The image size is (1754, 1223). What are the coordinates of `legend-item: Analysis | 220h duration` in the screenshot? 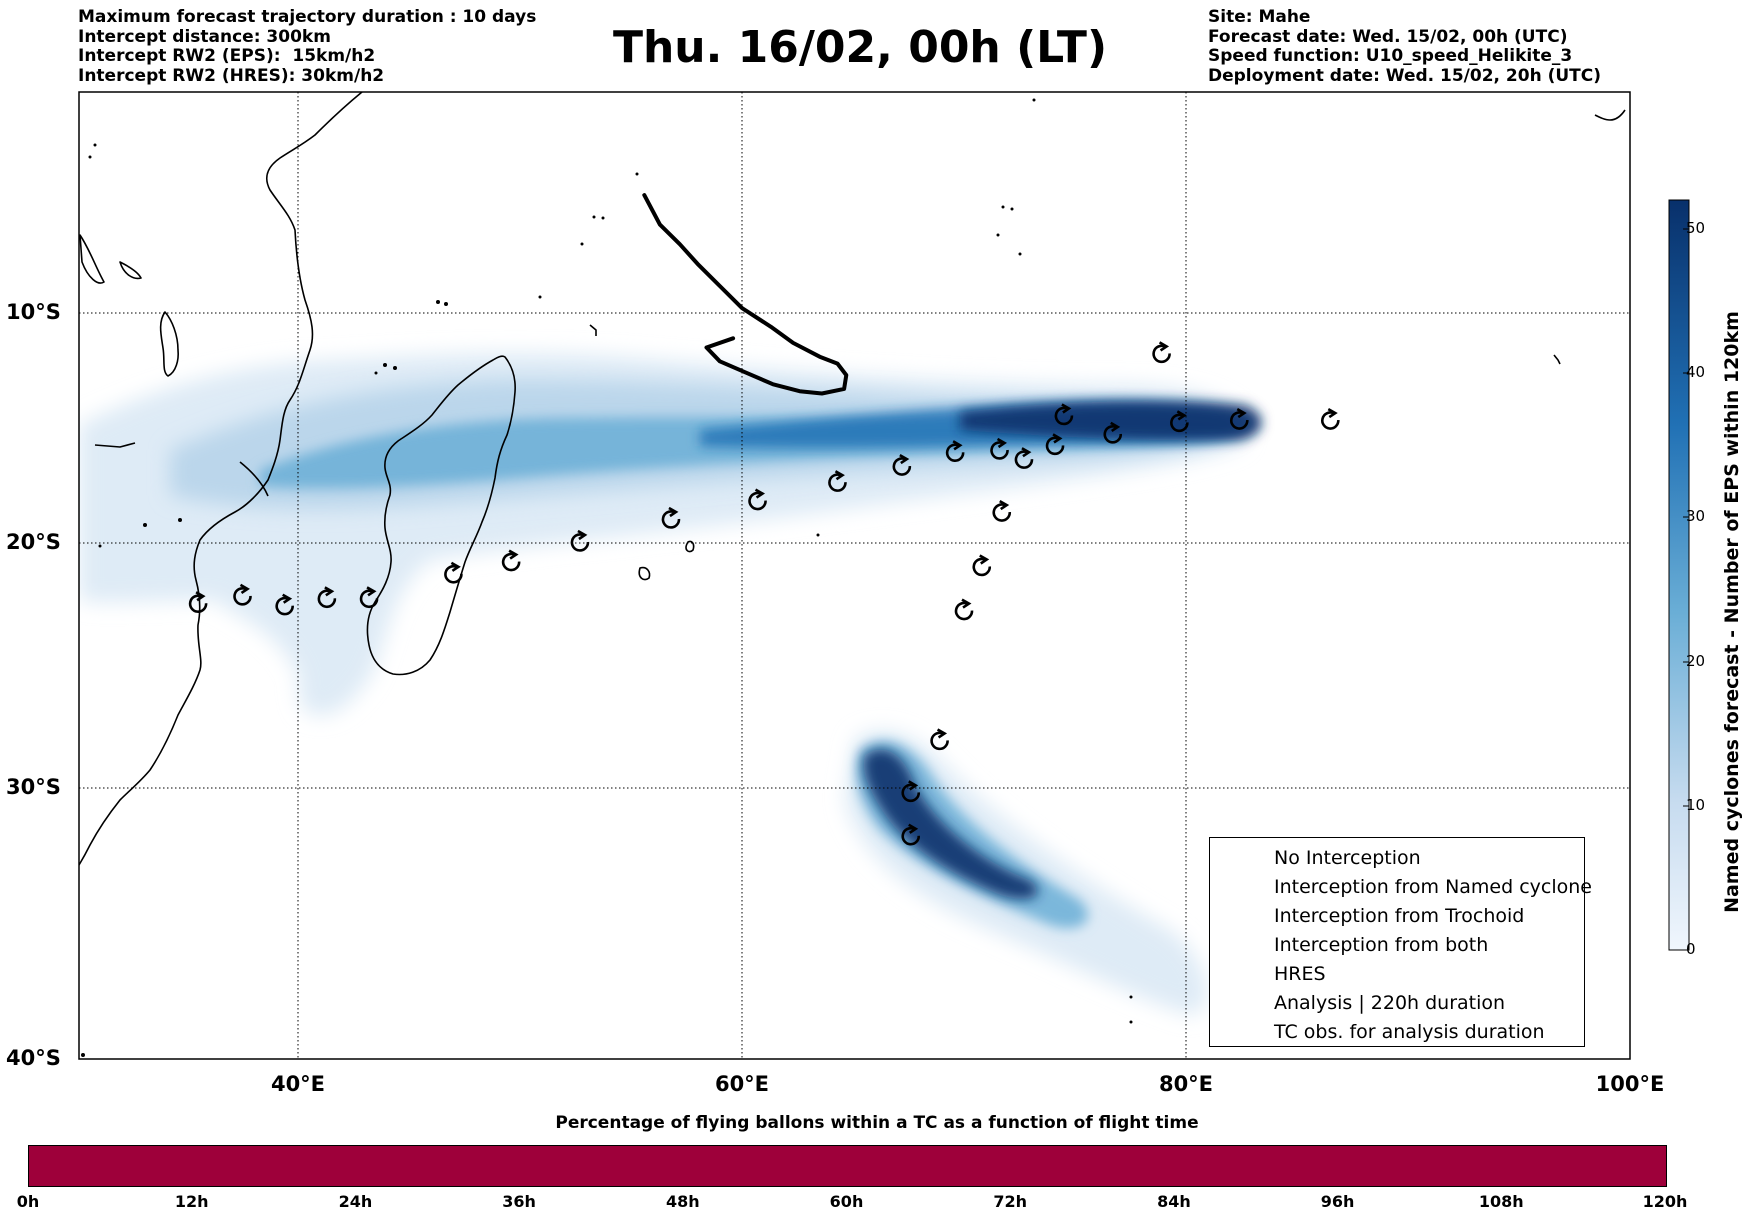 It's located at (1397, 1003).